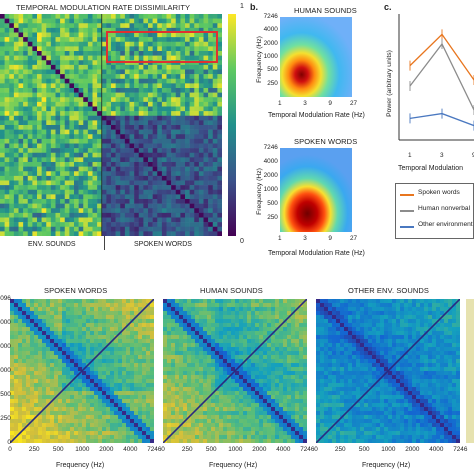 The height and width of the screenshot is (474, 474). Describe the element at coordinates (231, 290) in the screenshot. I see `bottom-title-human: HUMAN SOUNDS` at that location.